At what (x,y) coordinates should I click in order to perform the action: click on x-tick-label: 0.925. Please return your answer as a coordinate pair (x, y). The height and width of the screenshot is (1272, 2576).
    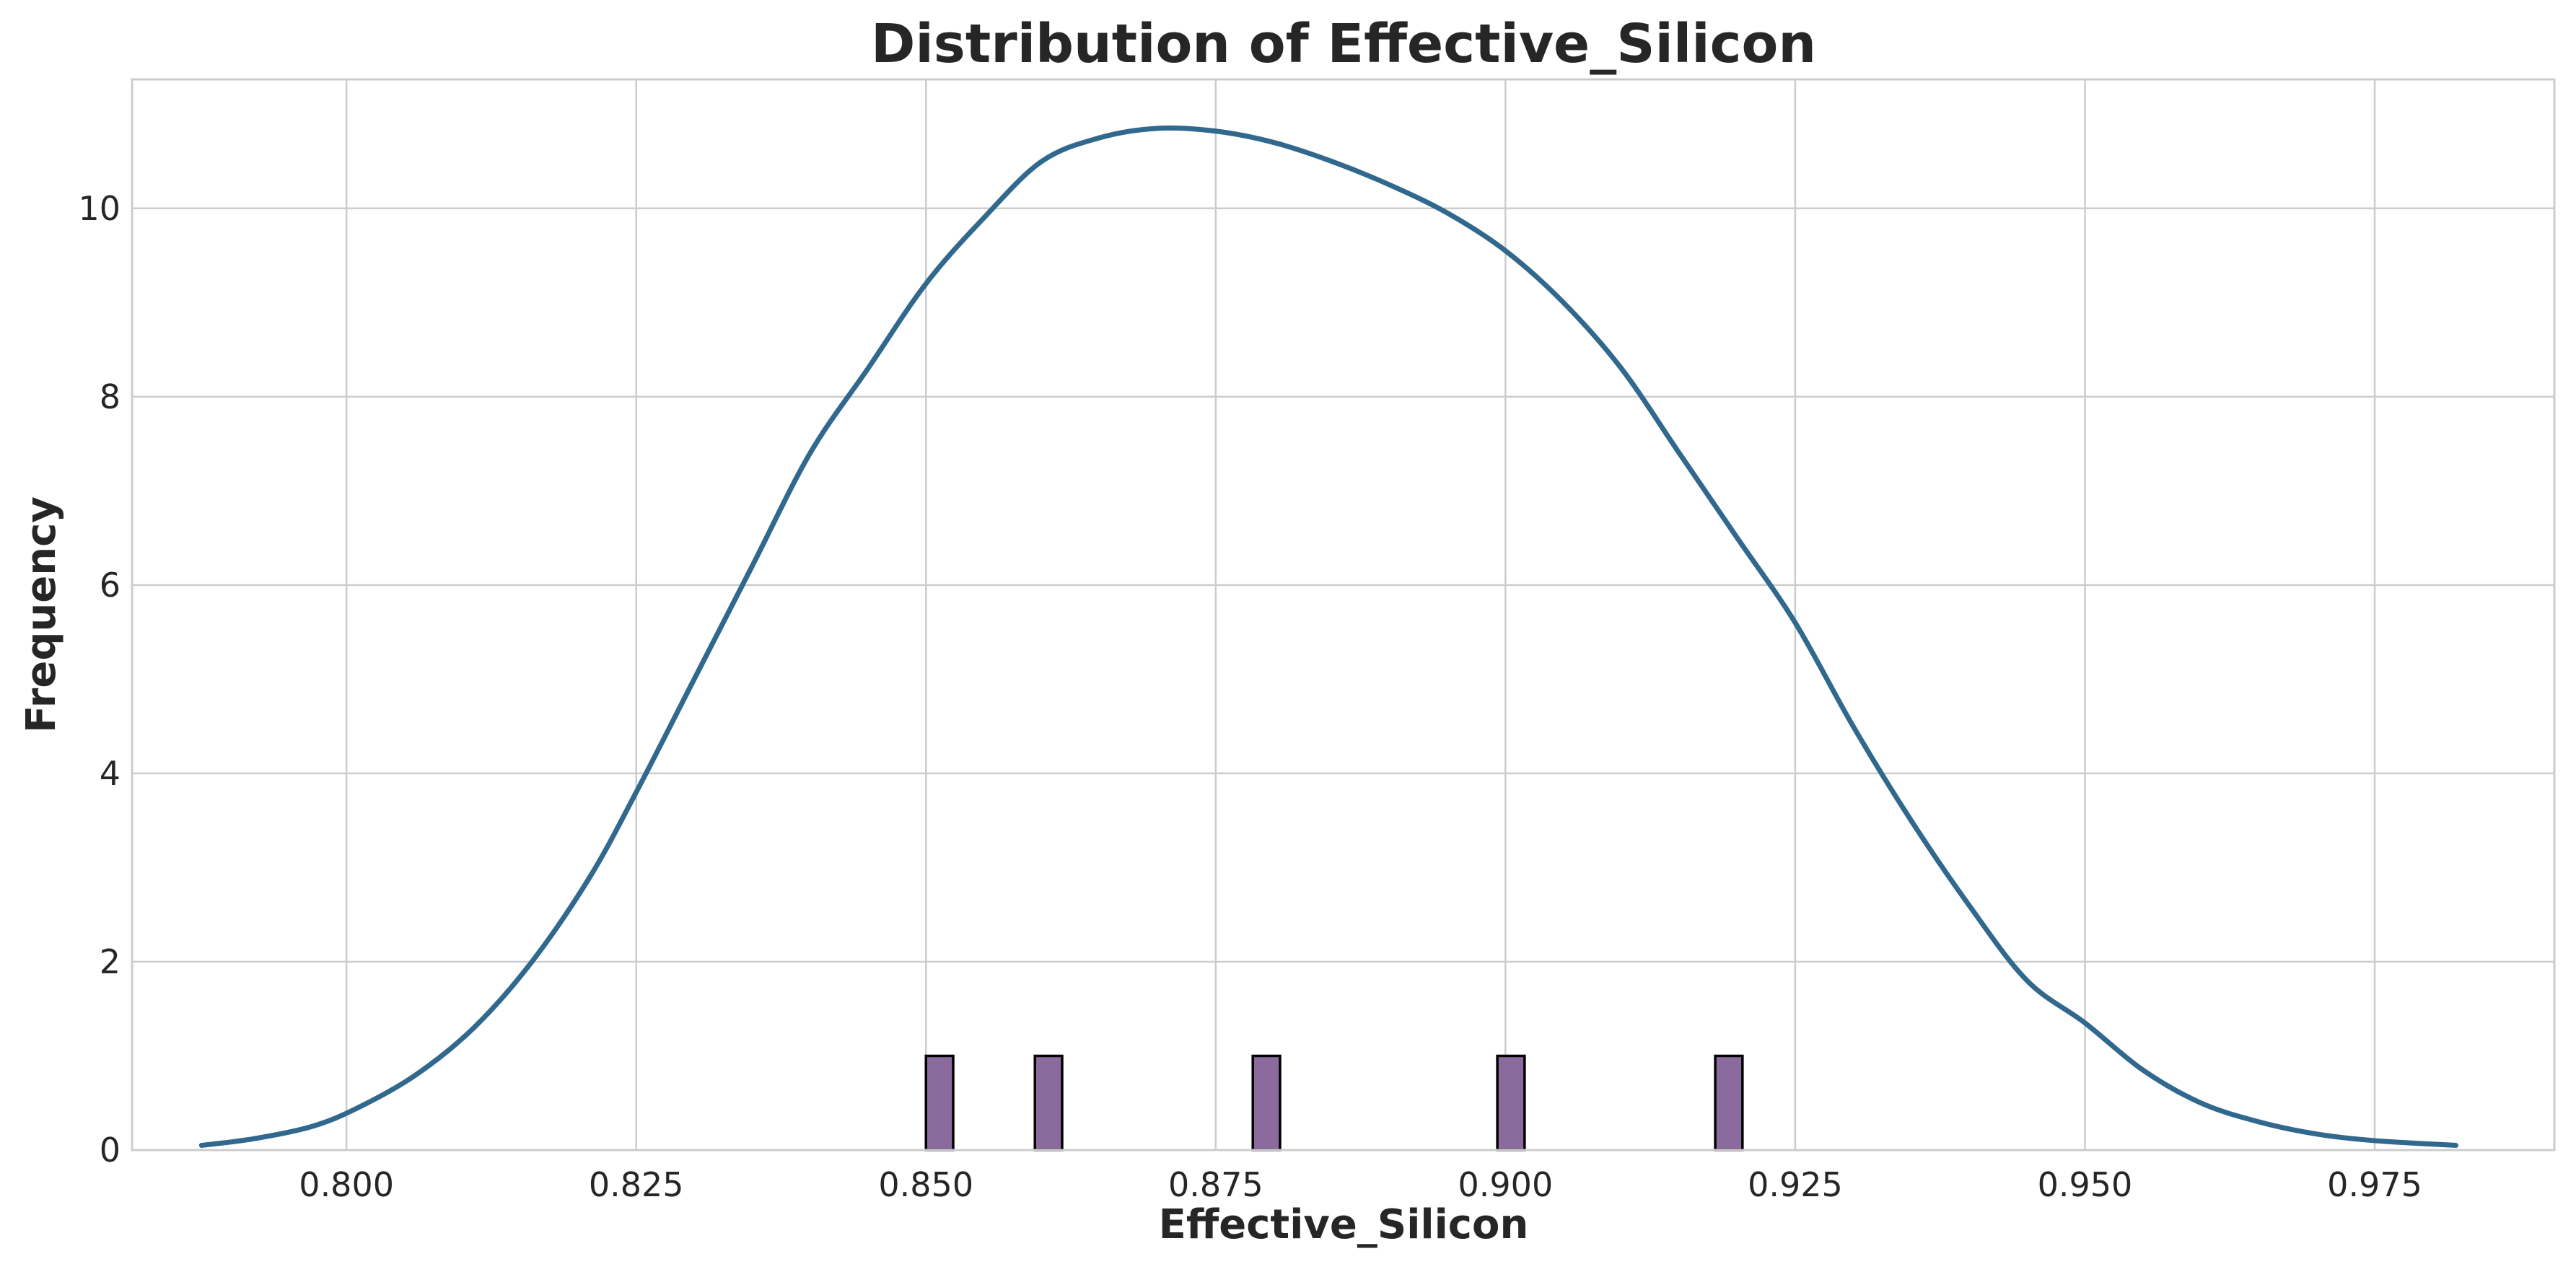
    Looking at the image, I should click on (1795, 1185).